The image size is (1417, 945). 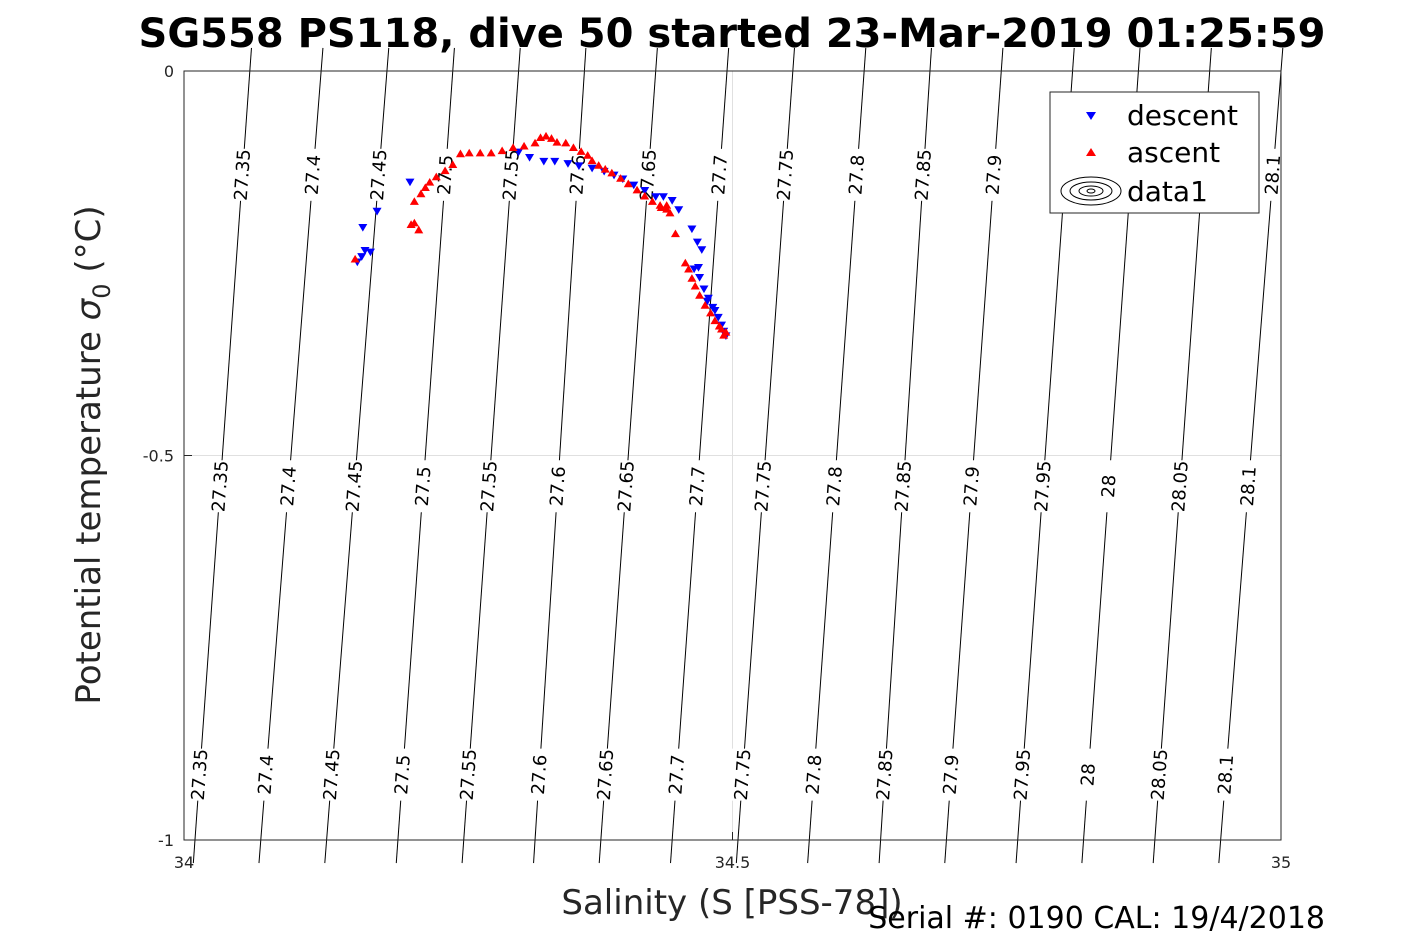 What do you see at coordinates (1173, 152) in the screenshot?
I see `legend-ascent-label: ascent` at bounding box center [1173, 152].